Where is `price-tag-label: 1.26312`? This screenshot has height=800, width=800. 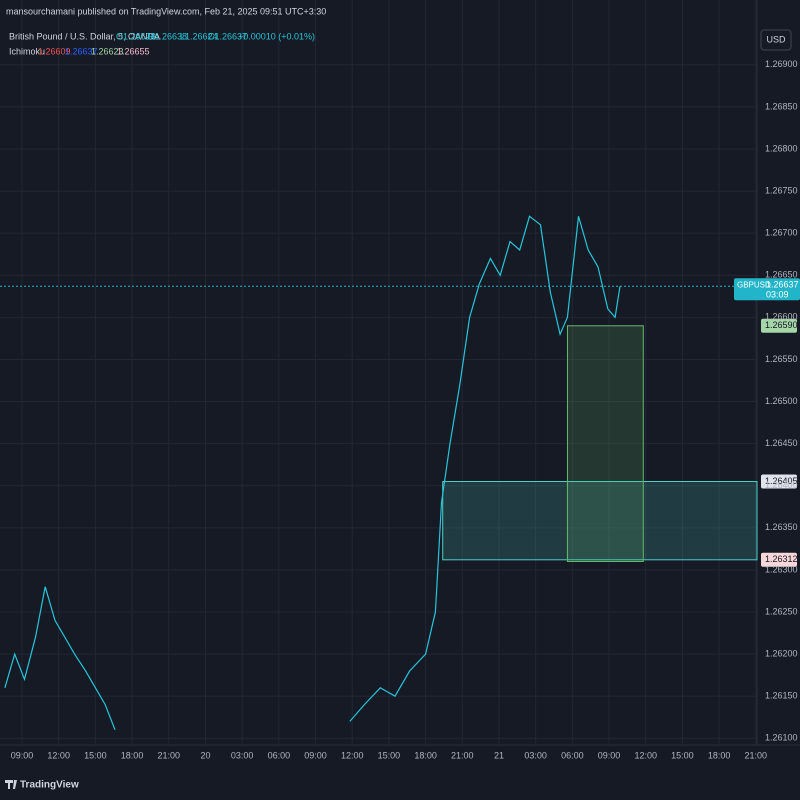 price-tag-label: 1.26312 is located at coordinates (781, 559).